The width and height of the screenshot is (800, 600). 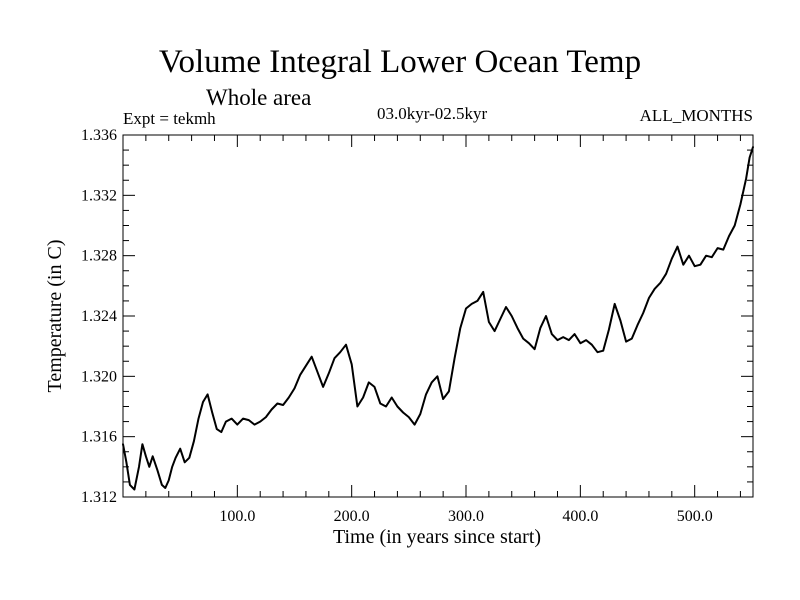 What do you see at coordinates (99, 195) in the screenshot?
I see `y-tick-label: 1.332` at bounding box center [99, 195].